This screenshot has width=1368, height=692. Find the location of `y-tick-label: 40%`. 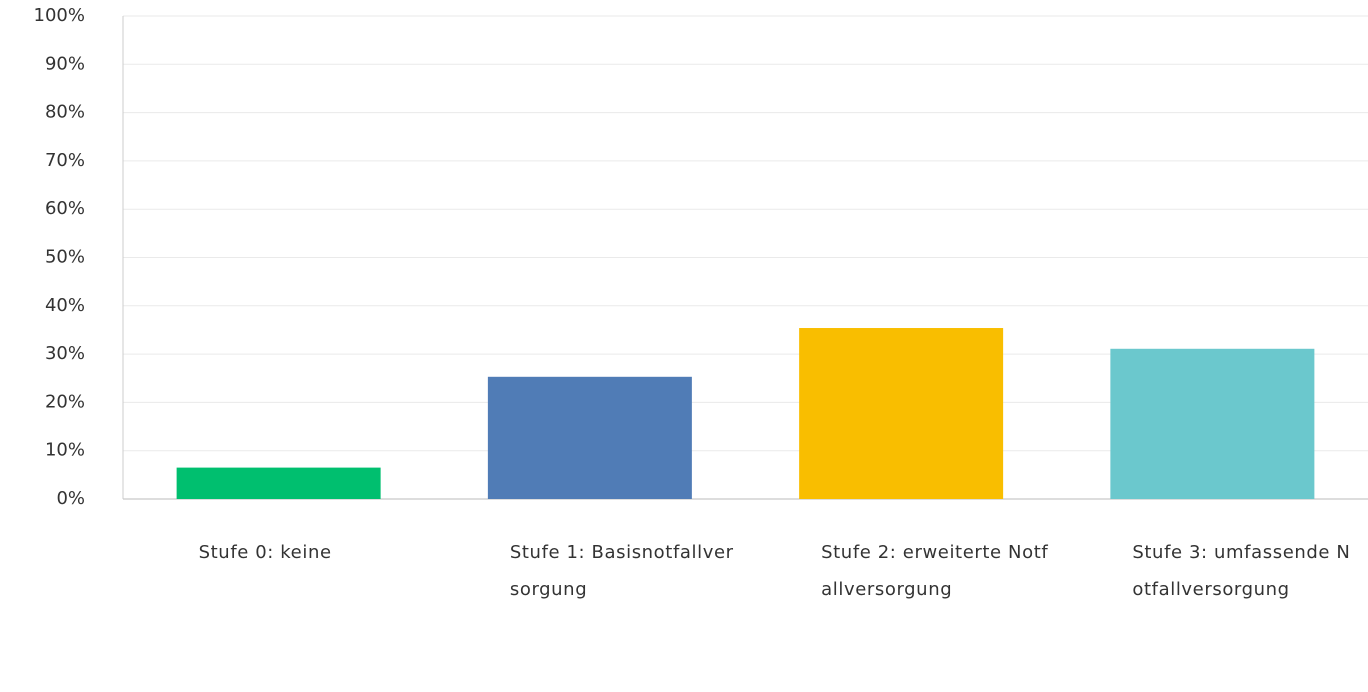

y-tick-label: 40% is located at coordinates (65, 305).